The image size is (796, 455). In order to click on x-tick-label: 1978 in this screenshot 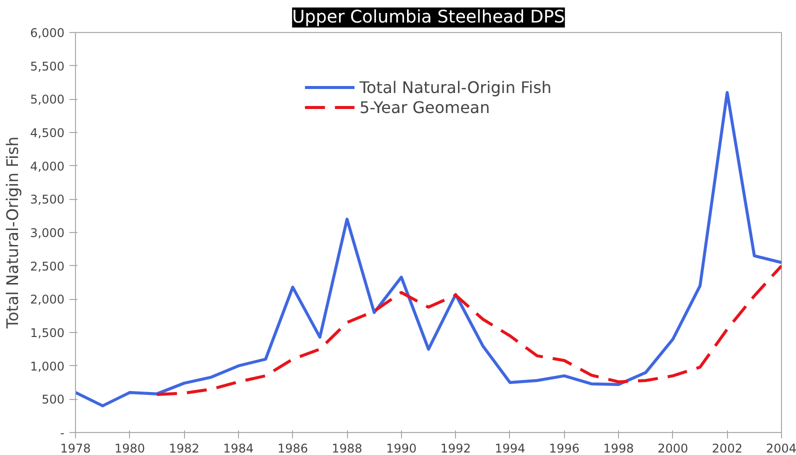, I will do `click(75, 448)`.